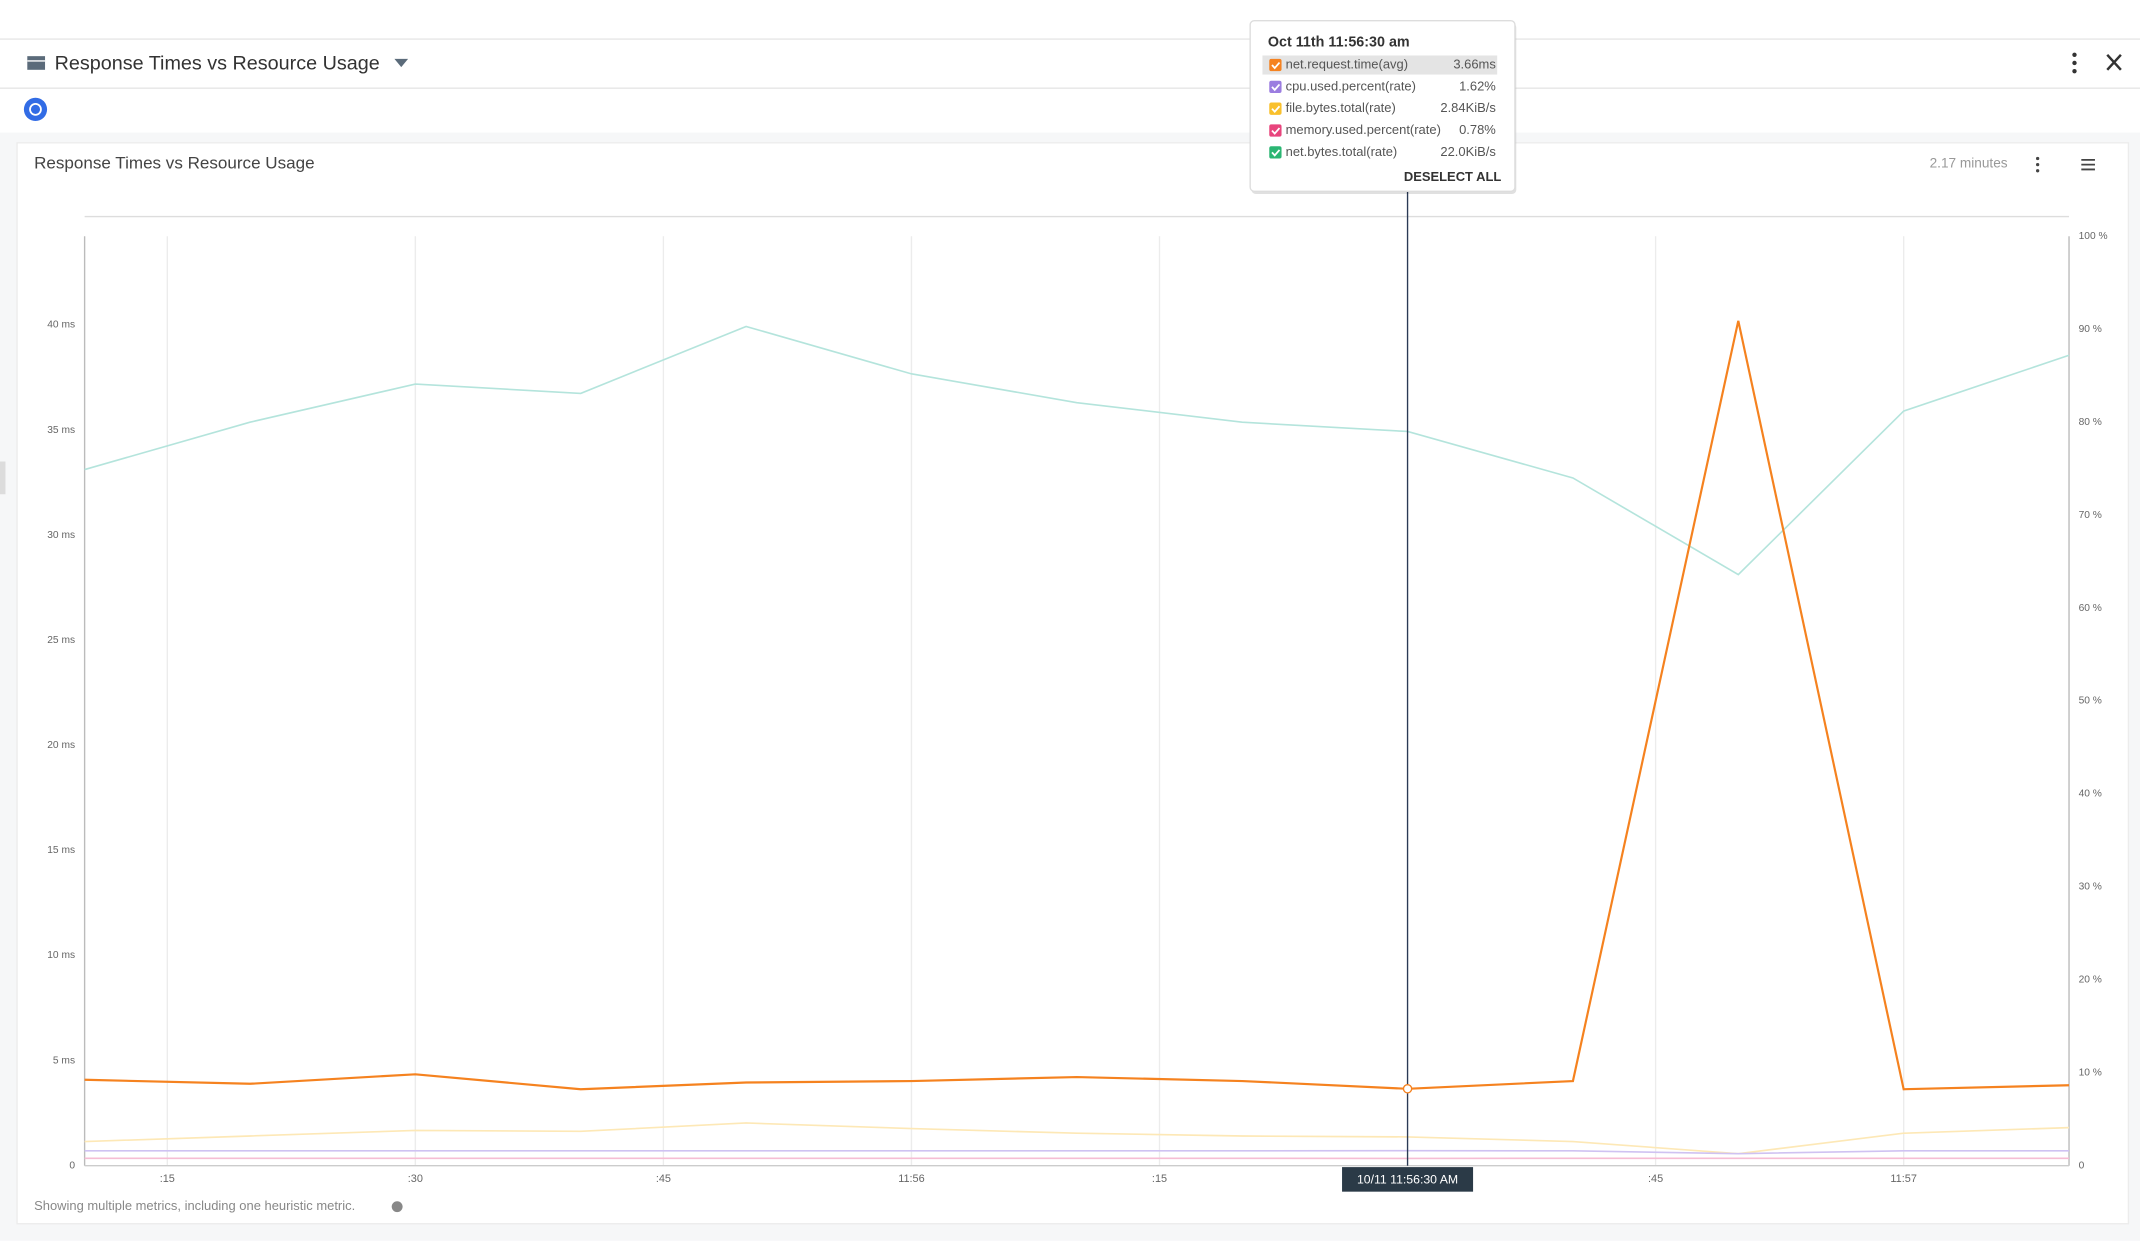 The height and width of the screenshot is (1241, 2140). I want to click on kubernetes-icon-wheel, so click(35, 109).